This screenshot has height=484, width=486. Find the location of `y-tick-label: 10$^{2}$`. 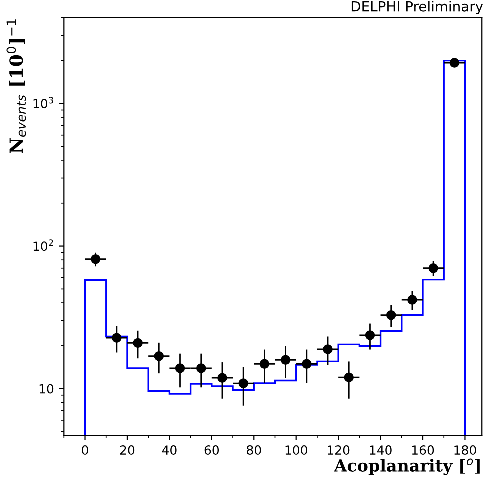

y-tick-label: 10$^{2}$ is located at coordinates (44, 246).